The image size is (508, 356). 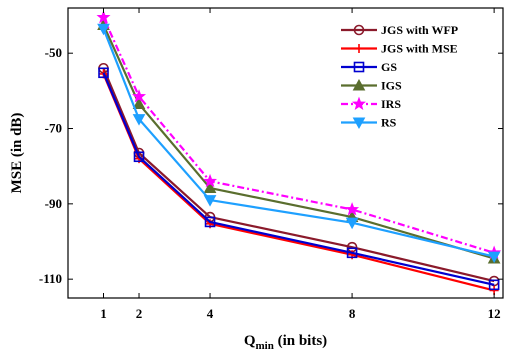 I want to click on legend-label: IGS, so click(x=391, y=86).